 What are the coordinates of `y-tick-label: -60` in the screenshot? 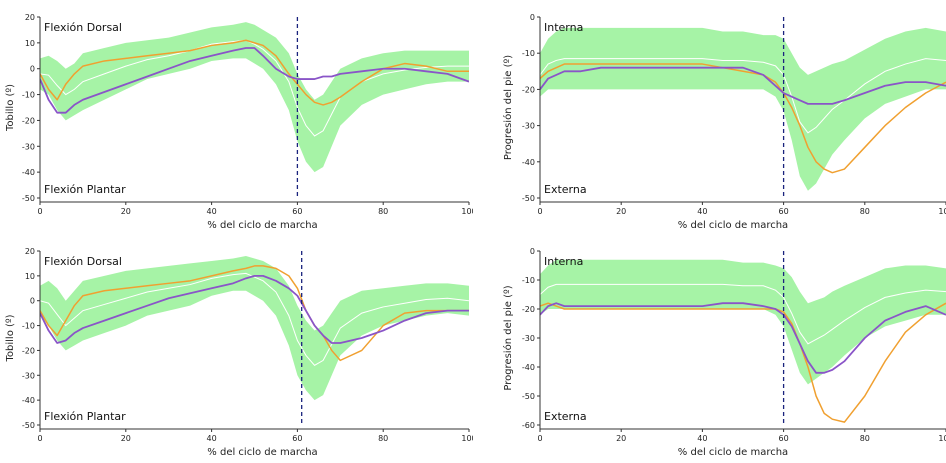 It's located at (528, 425).